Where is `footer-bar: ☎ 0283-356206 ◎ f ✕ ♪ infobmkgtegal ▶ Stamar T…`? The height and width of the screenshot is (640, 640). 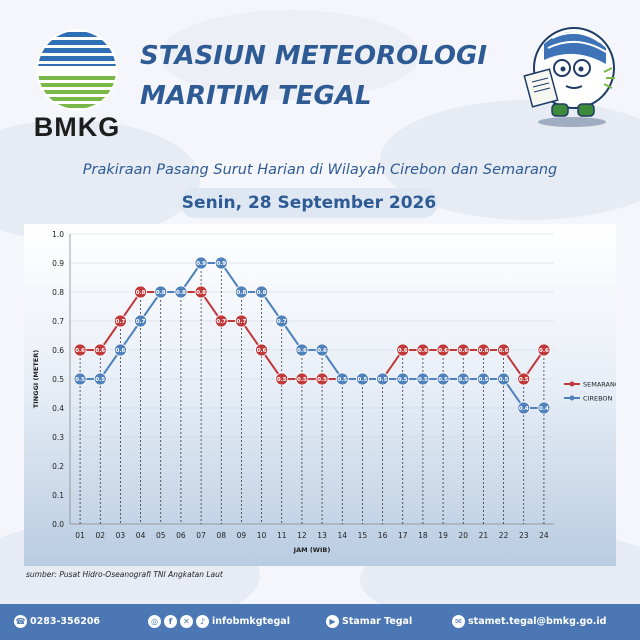 footer-bar: ☎ 0283-356206 ◎ f ✕ ♪ infobmkgtegal ▶ Stamar T… is located at coordinates (320, 622).